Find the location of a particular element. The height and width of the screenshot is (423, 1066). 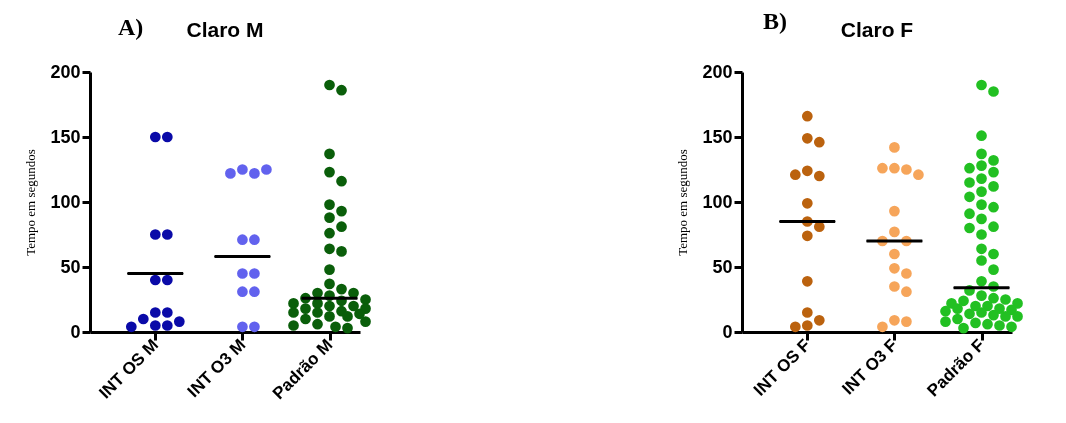

chart-title: Claro F is located at coordinates (877, 29).